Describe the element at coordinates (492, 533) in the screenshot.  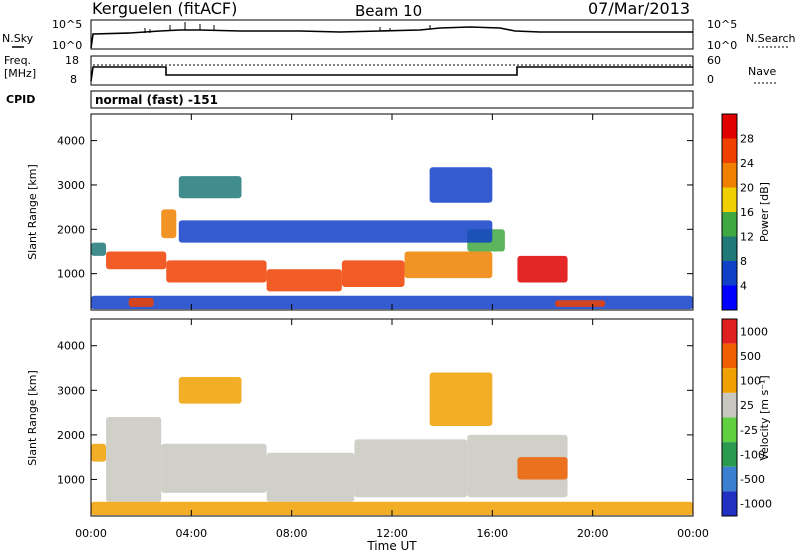
I see `x-tick-label: 16:00` at that location.